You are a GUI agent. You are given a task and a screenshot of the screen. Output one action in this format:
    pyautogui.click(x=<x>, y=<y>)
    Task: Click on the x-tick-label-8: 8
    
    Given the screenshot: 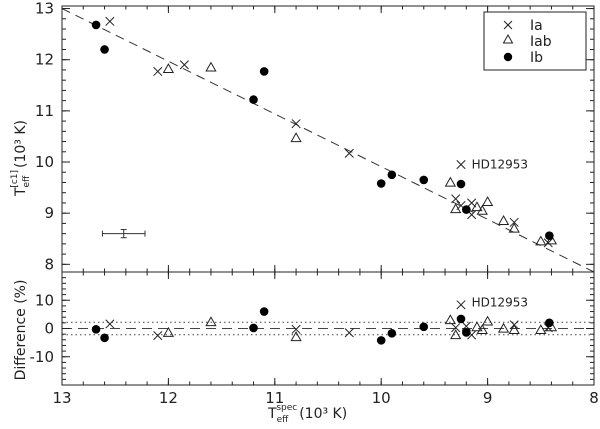 What is the action you would take?
    pyautogui.click(x=594, y=398)
    